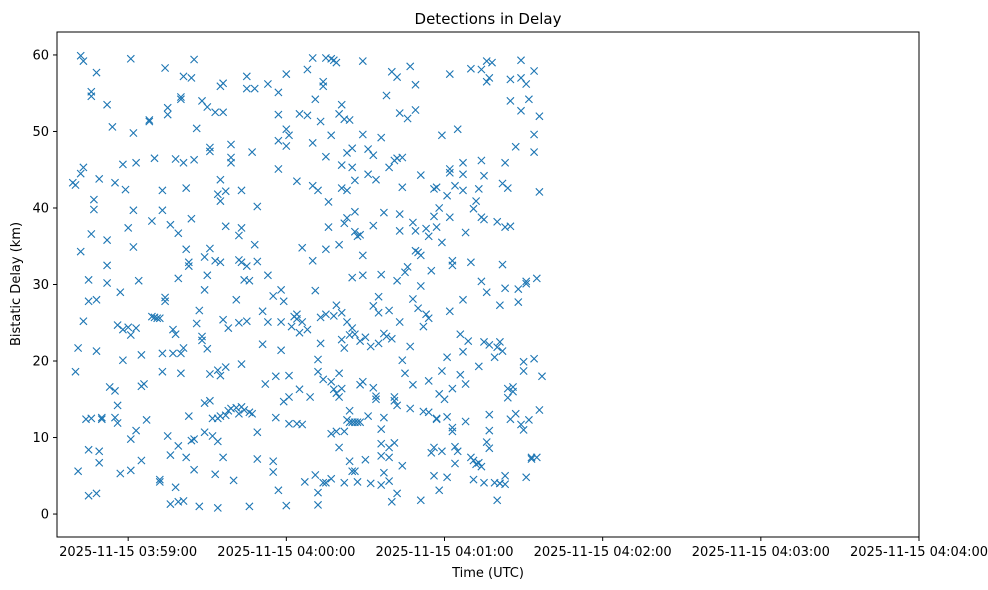 This screenshot has height=590, width=988. What do you see at coordinates (40, 285) in the screenshot?
I see `y-tick-label-30: 30` at bounding box center [40, 285].